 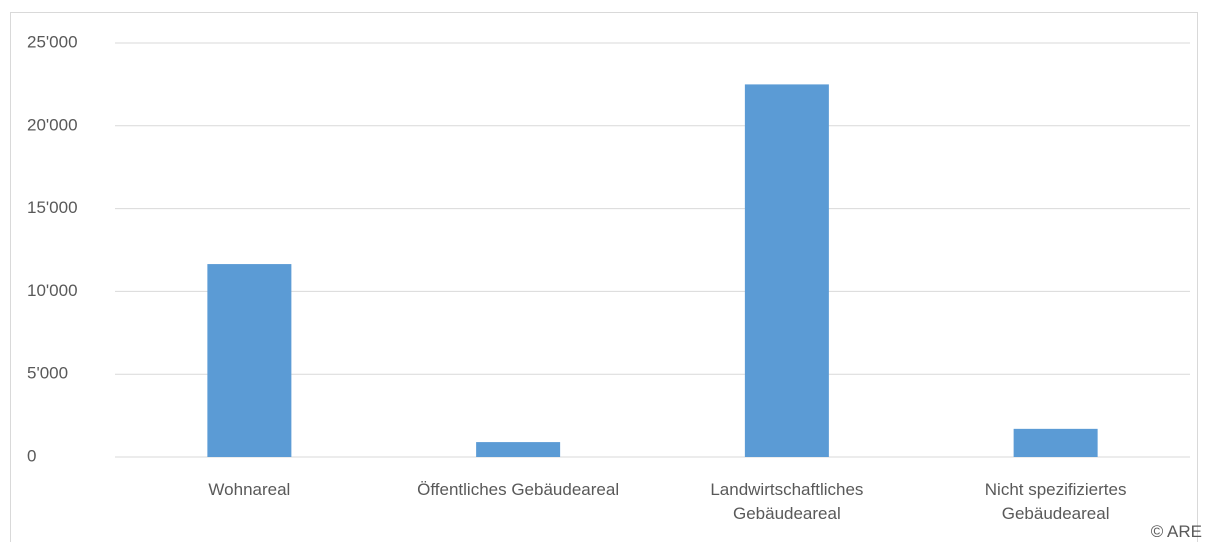 What do you see at coordinates (518, 489) in the screenshot?
I see `x-tick-label: Öffentliches Gebäudeareal` at bounding box center [518, 489].